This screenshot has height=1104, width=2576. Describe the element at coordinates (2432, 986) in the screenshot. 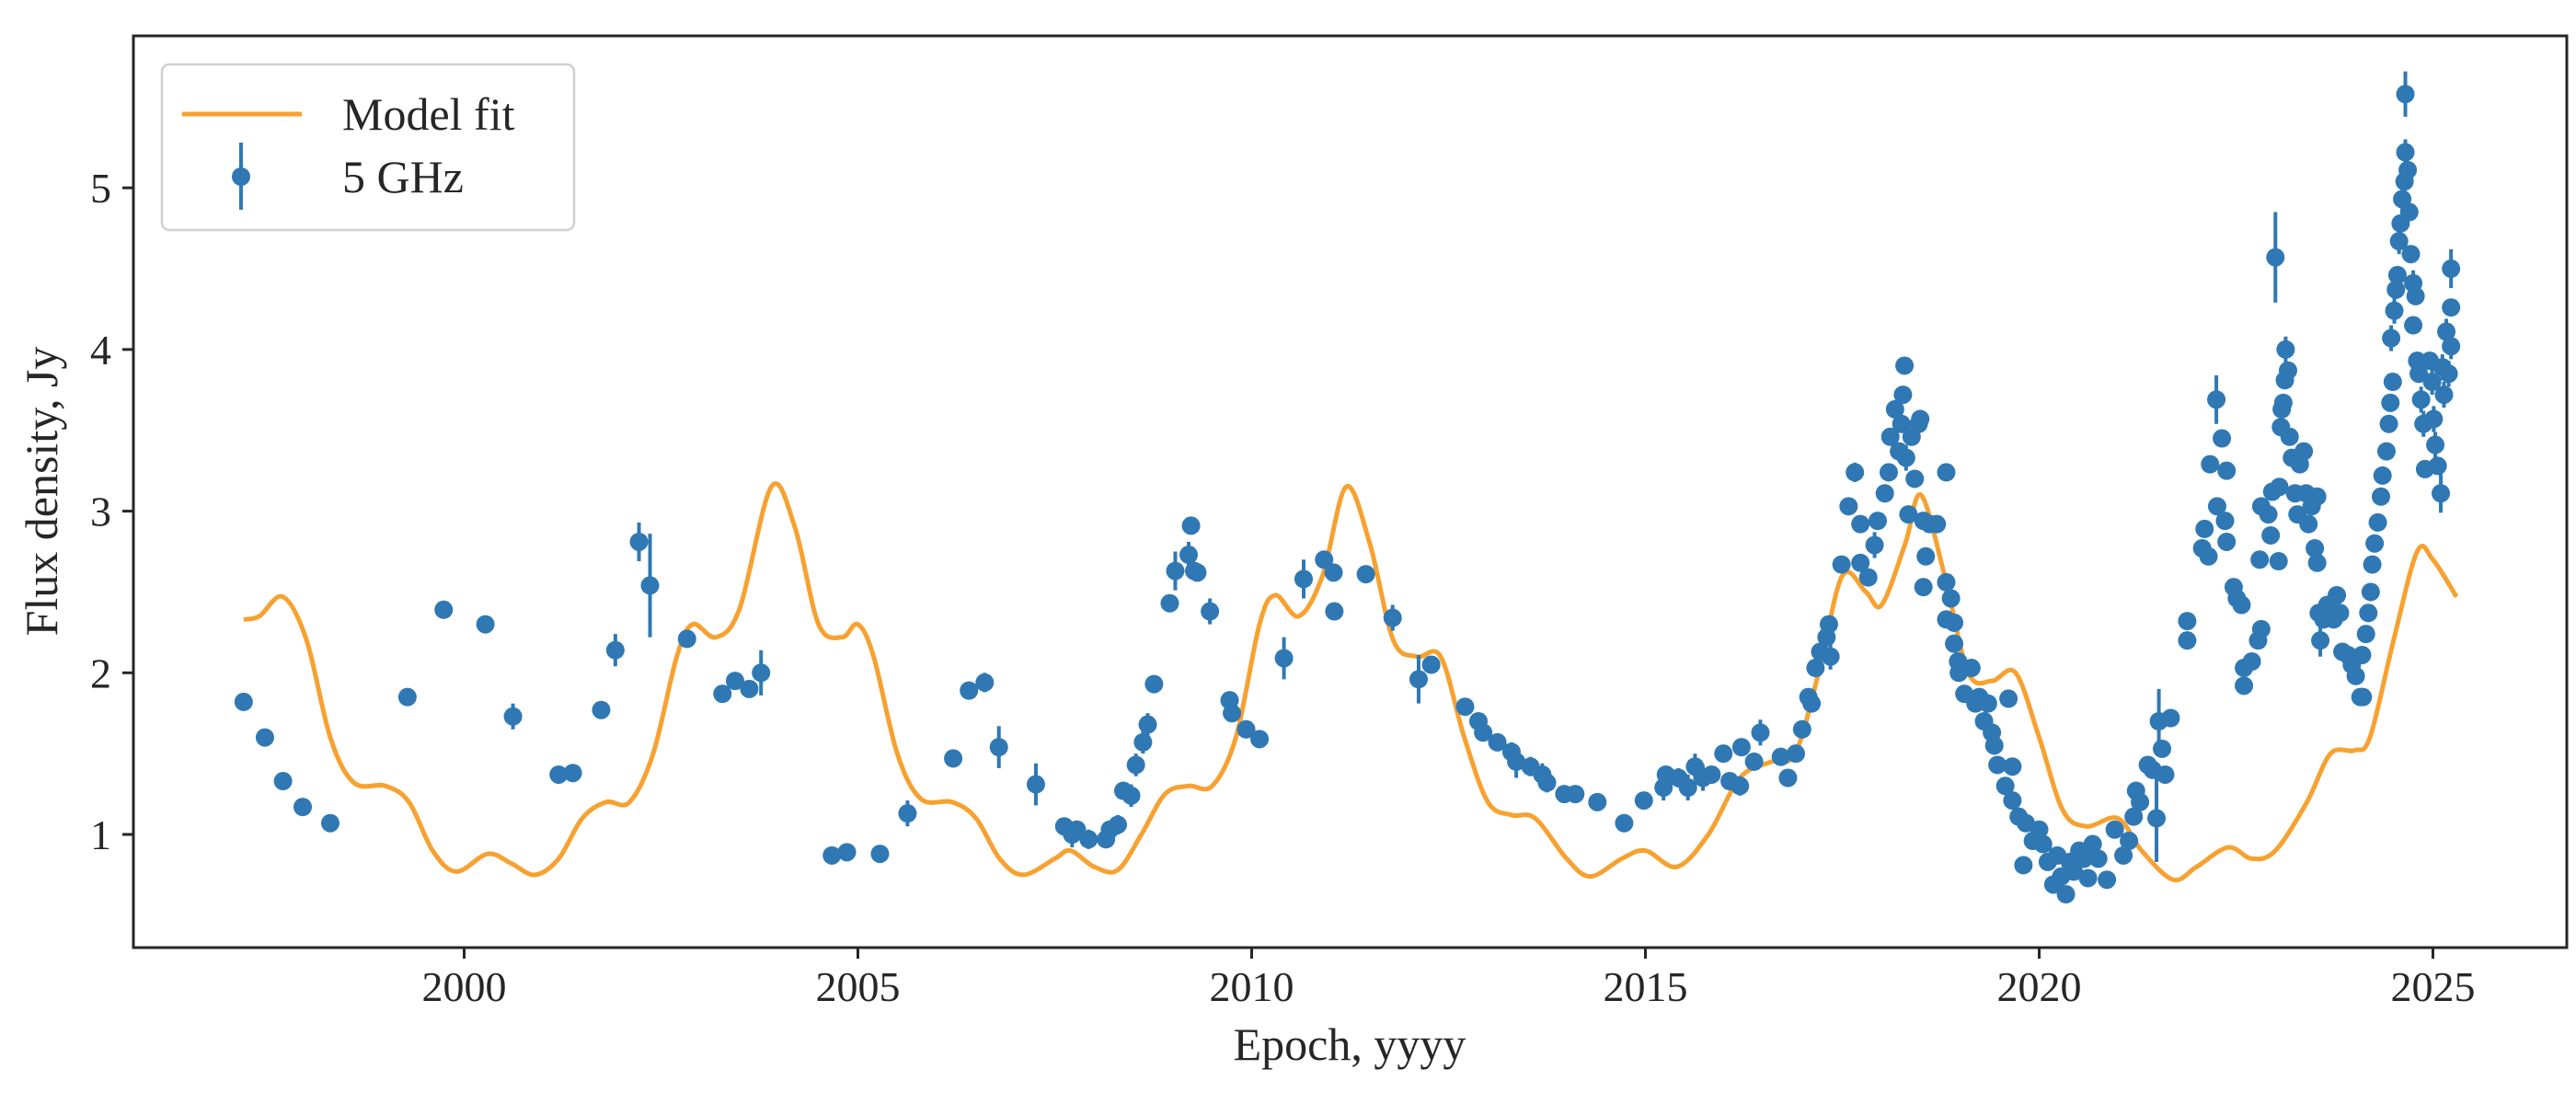

I see `x-tick-label: 2025` at that location.